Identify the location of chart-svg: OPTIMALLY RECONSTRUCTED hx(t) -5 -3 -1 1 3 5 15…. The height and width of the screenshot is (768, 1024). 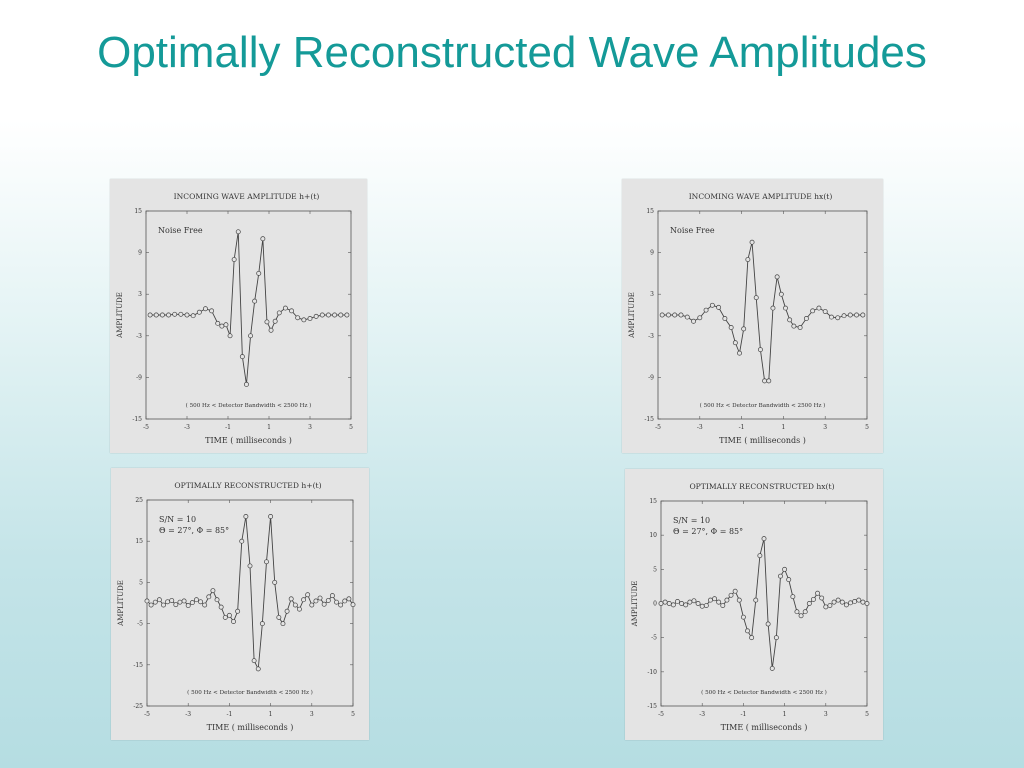
(750, 607).